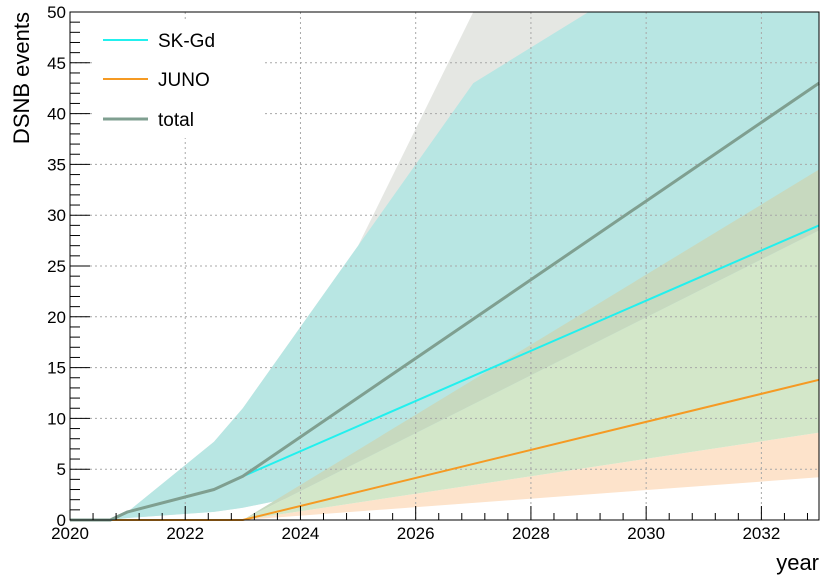  Describe the element at coordinates (70, 533) in the screenshot. I see `x-tick-label-2020: 2020` at that location.